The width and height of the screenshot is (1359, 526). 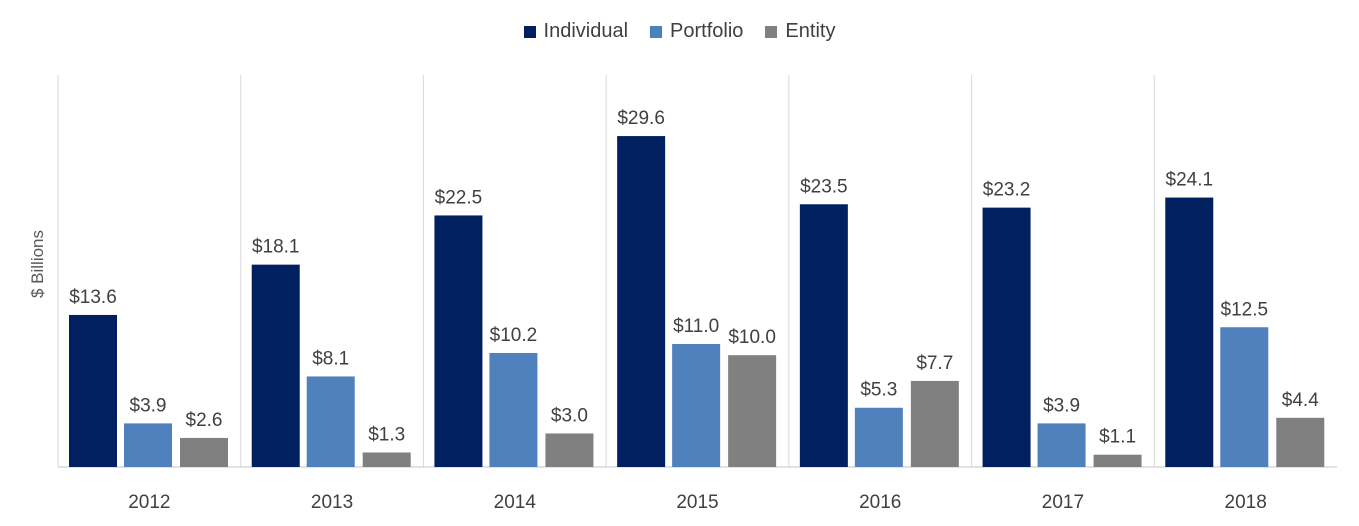 I want to click on x-tick-label: 2018, so click(x=1246, y=502).